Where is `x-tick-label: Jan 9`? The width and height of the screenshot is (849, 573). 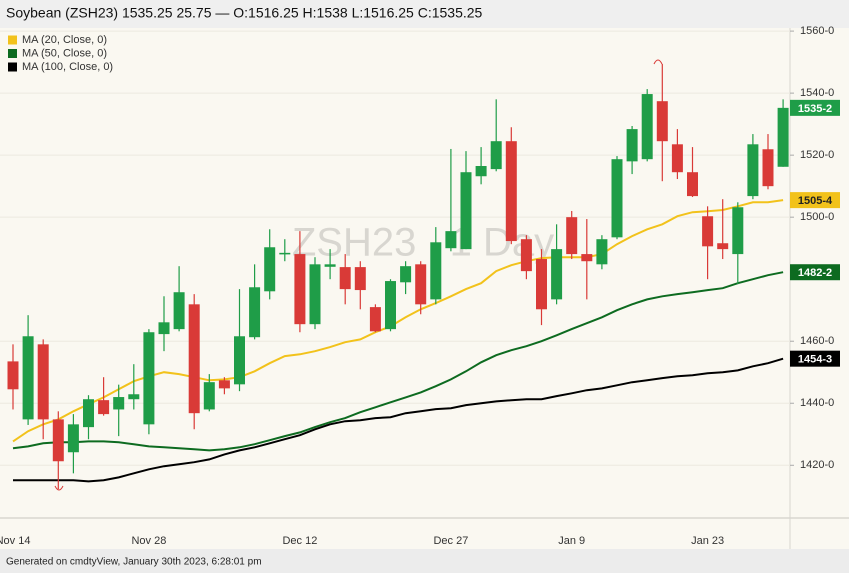 x-tick-label: Jan 9 is located at coordinates (571, 541).